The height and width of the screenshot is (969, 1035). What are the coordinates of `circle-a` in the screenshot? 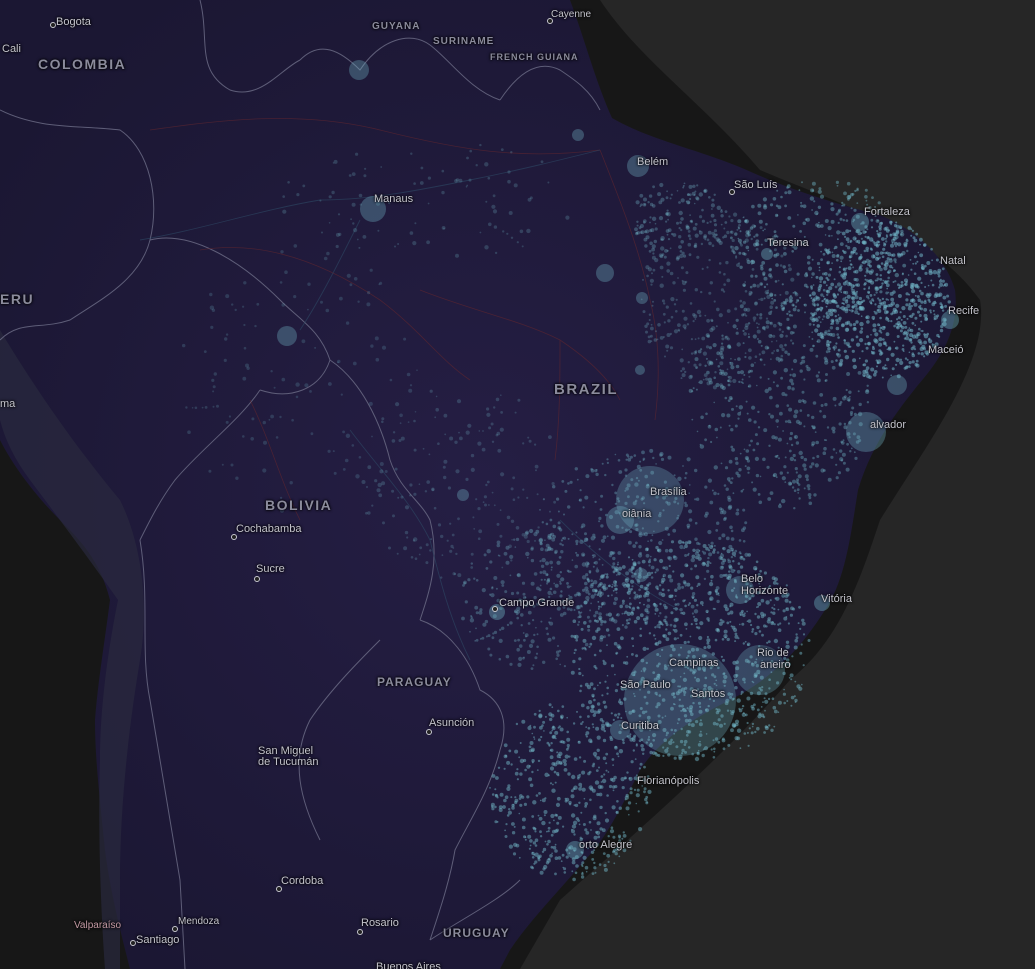 It's located at (605, 273).